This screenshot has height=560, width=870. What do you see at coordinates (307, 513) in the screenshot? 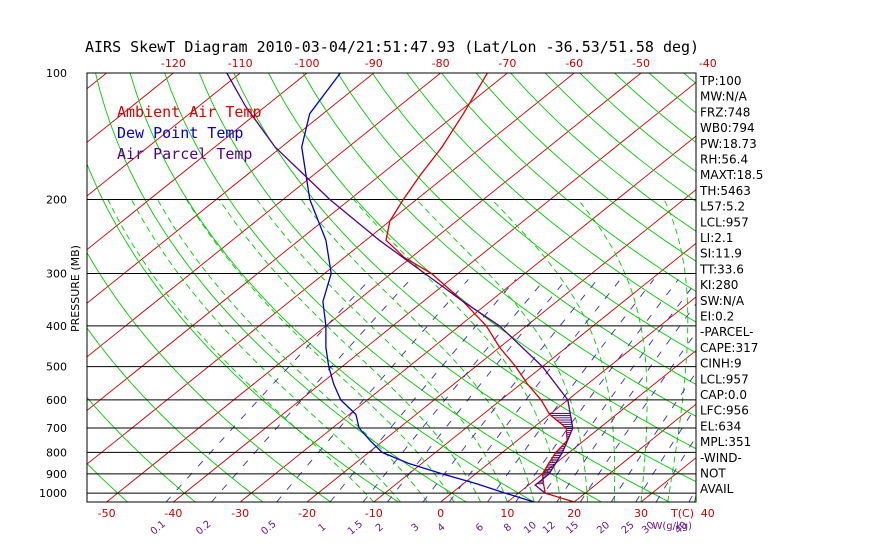
I see `bottom-temp-tick-label: -20` at bounding box center [307, 513].